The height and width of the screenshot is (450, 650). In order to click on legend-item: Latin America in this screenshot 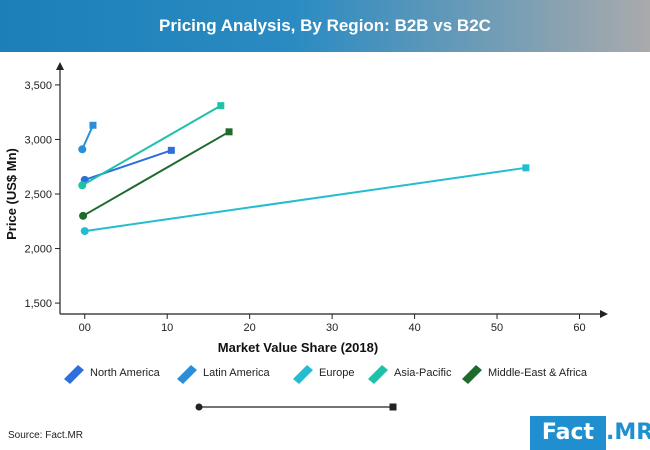, I will do `click(224, 374)`.